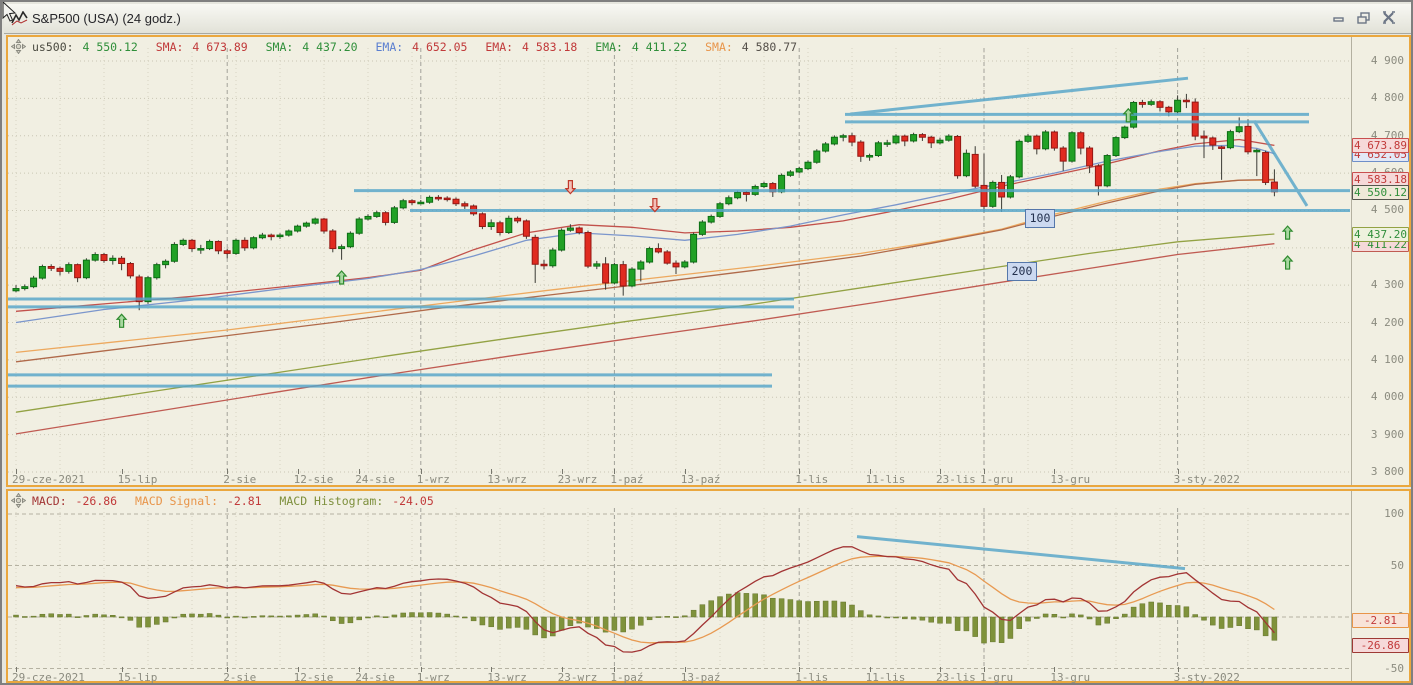  I want to click on main-x-axis-label: 2-sie, so click(240, 479).